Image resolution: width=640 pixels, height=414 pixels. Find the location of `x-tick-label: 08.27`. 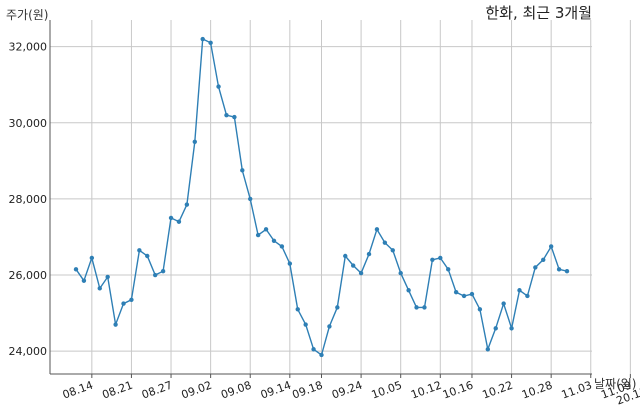

x-tick-label: 08.27 is located at coordinates (157, 390).